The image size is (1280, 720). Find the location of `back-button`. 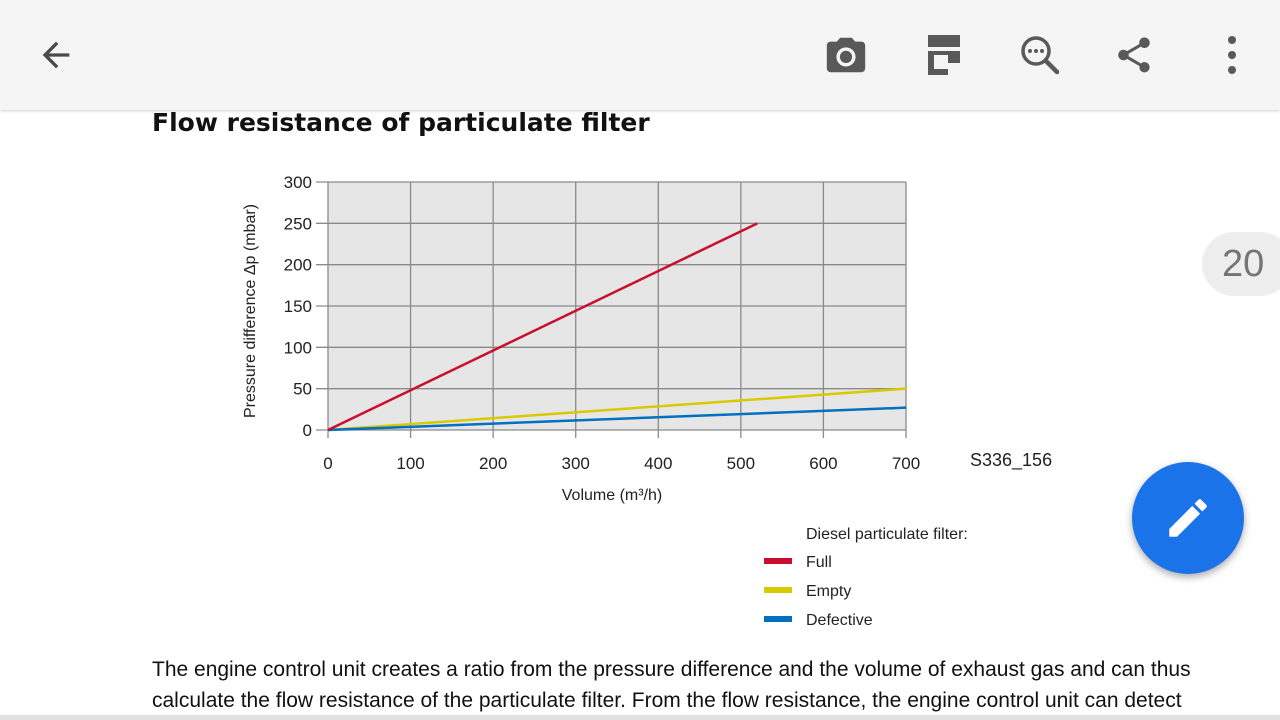

back-button is located at coordinates (56, 55).